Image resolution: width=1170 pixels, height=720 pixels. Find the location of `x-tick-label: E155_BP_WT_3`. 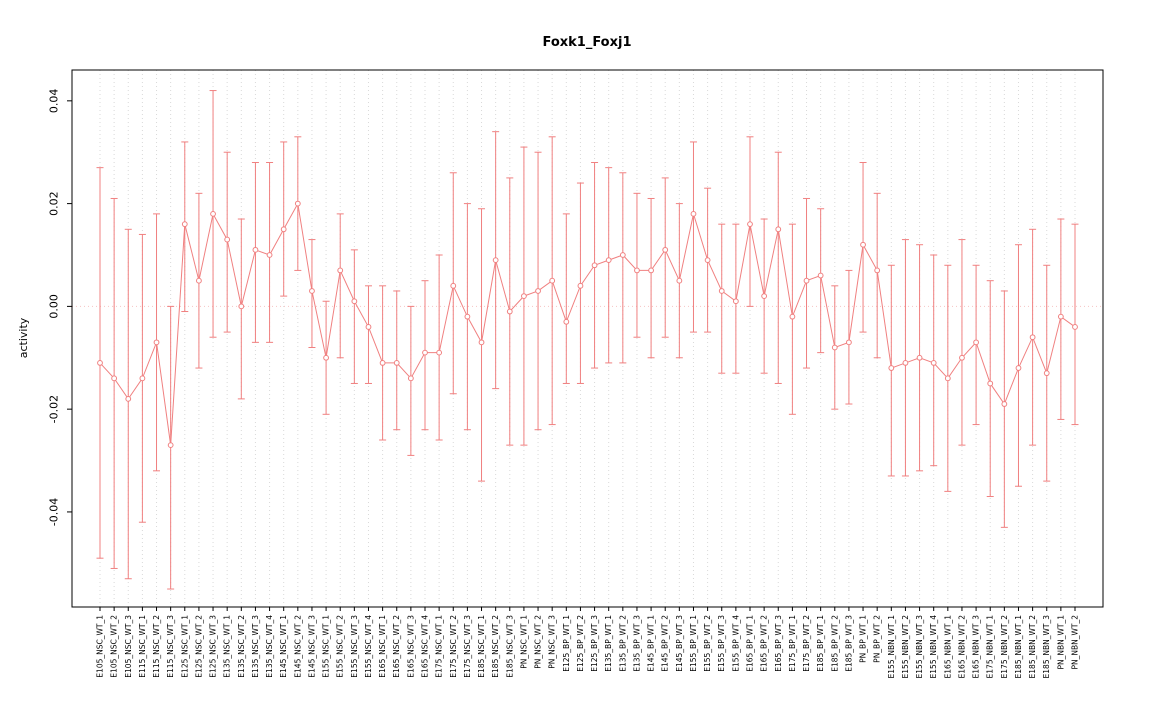

x-tick-label: E155_BP_WT_3 is located at coordinates (721, 643).